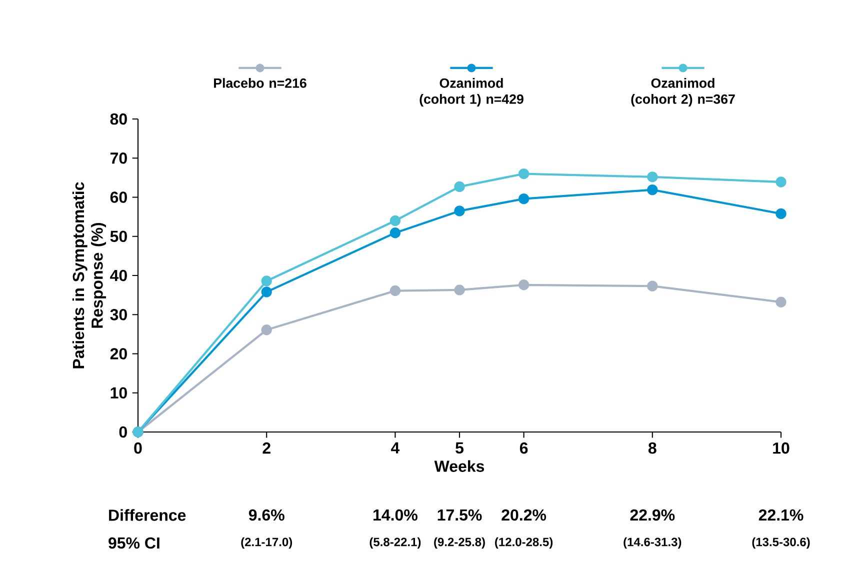  Describe the element at coordinates (118, 236) in the screenshot. I see `y-tick-label: 50` at that location.